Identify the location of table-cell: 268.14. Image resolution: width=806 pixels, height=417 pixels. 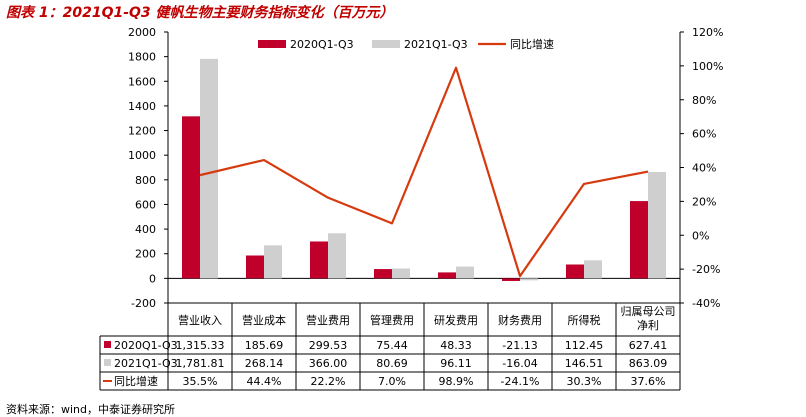
(264, 363).